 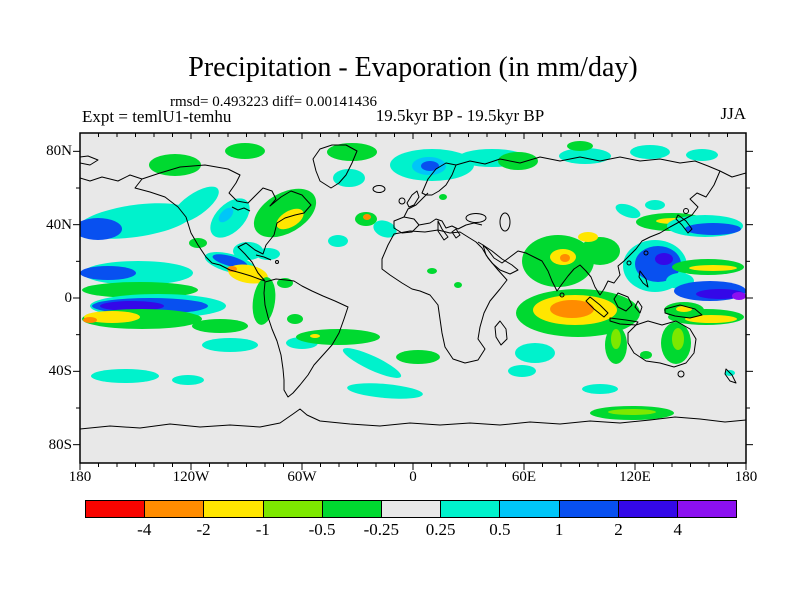 I want to click on coast-europe, so click(x=416, y=205).